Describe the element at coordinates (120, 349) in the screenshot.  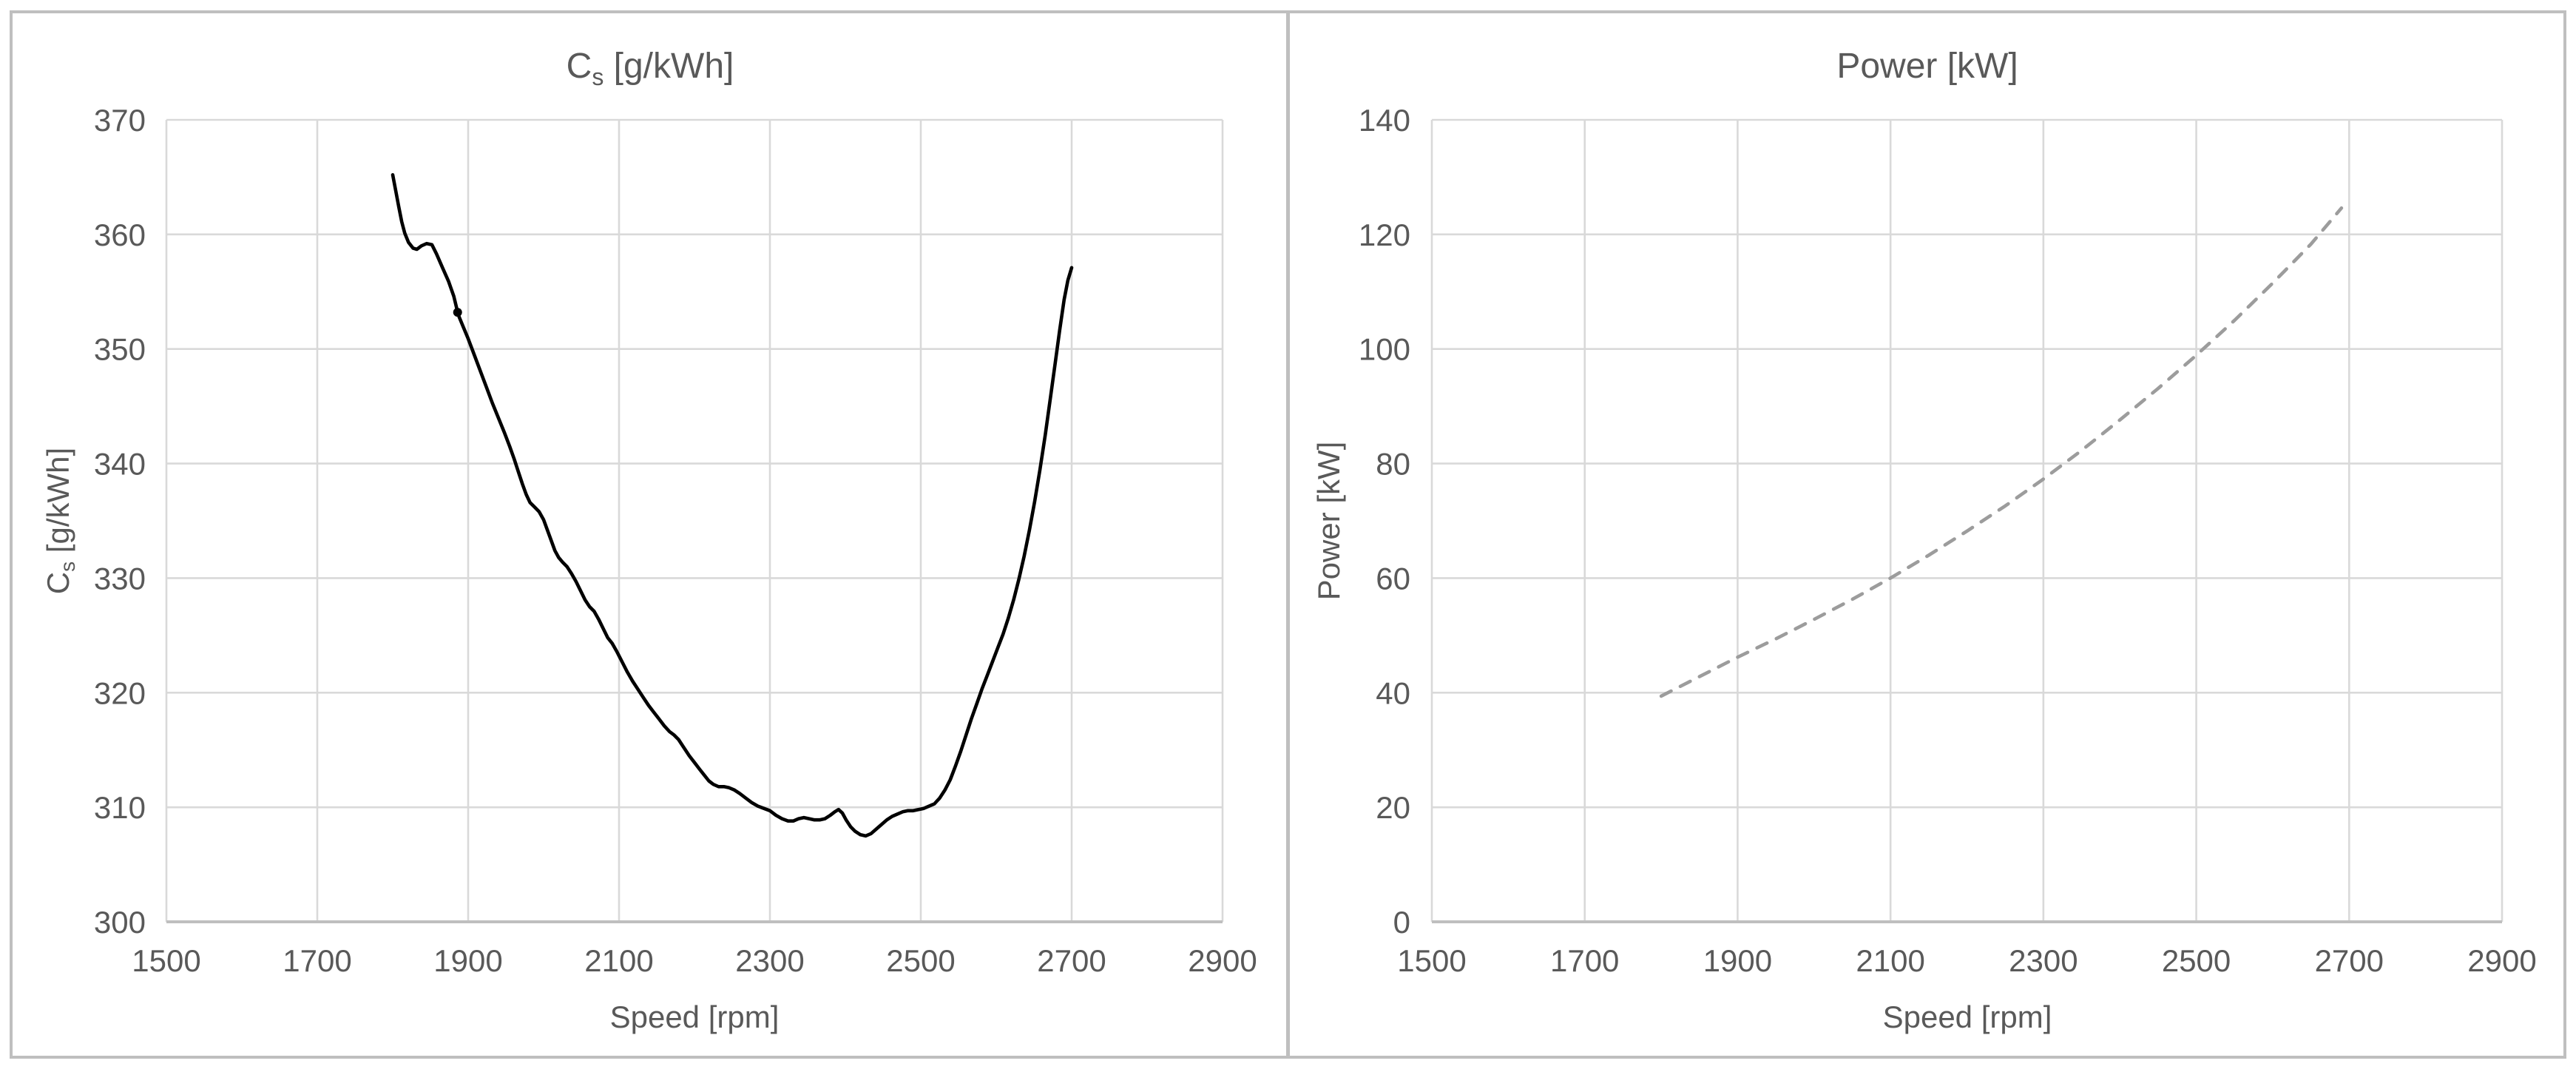
I see `y-tick-label: 350` at that location.